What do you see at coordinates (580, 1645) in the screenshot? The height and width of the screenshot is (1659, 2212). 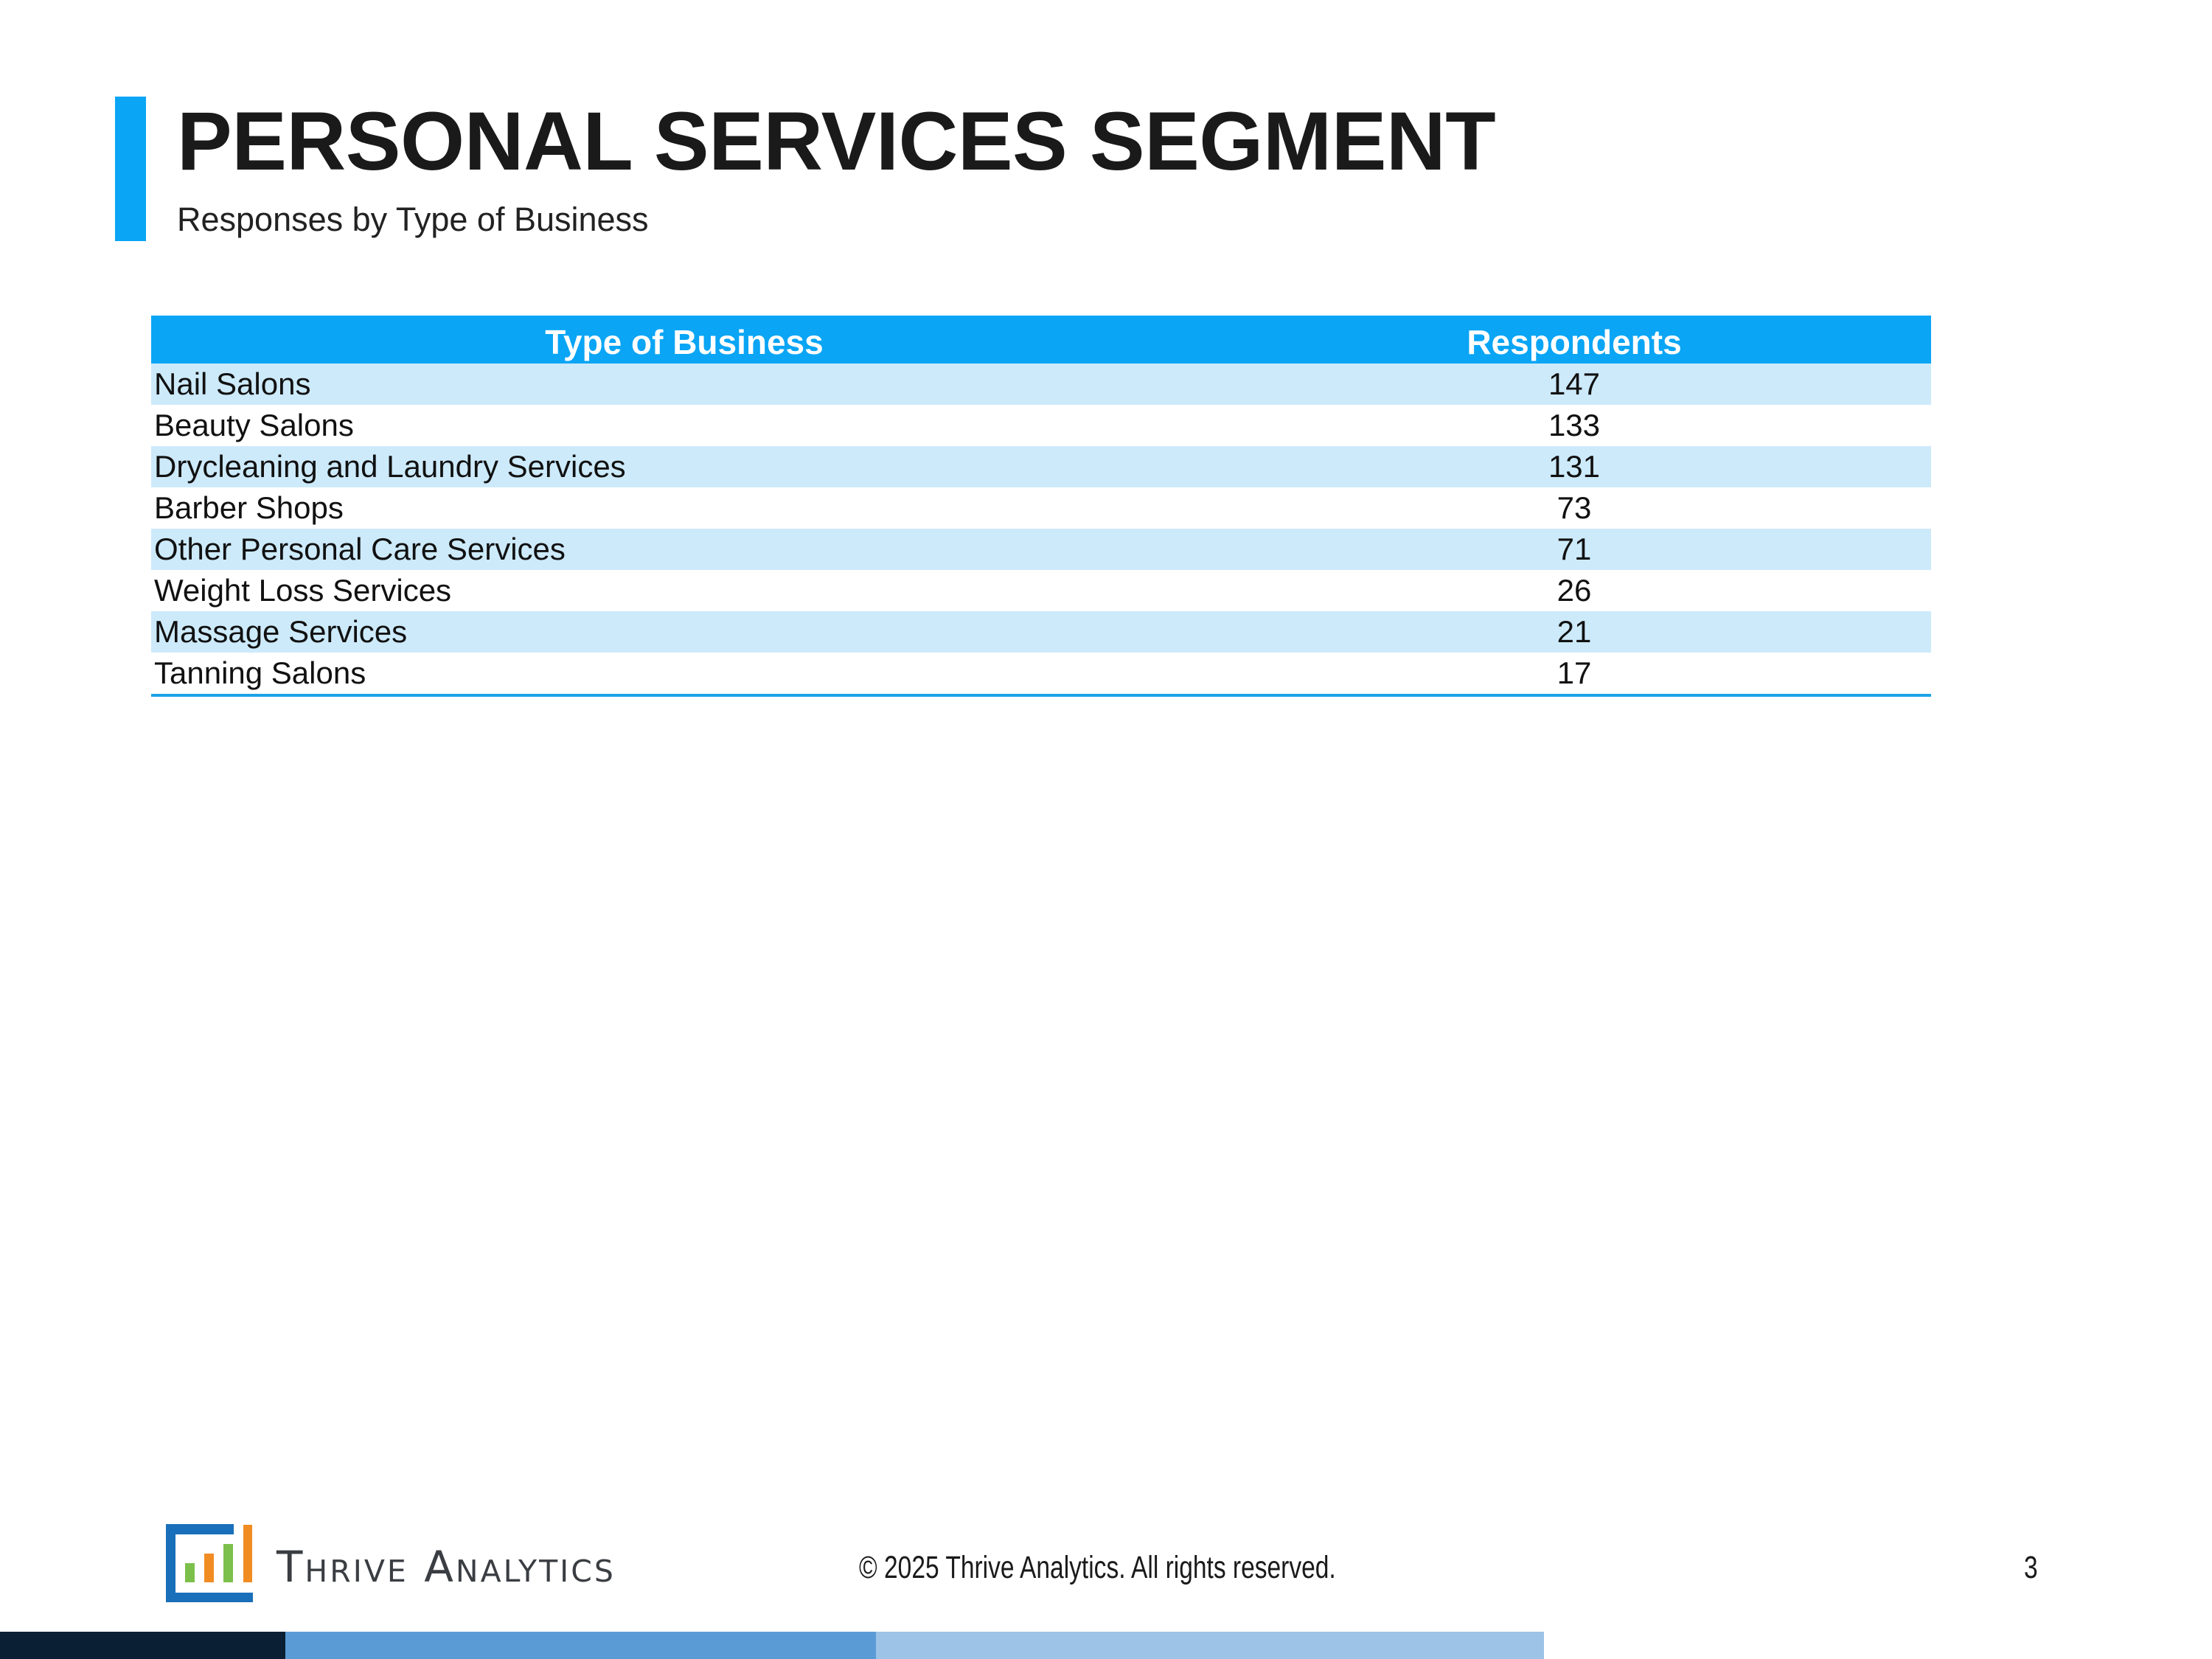 I see `footer-stripe-medium` at bounding box center [580, 1645].